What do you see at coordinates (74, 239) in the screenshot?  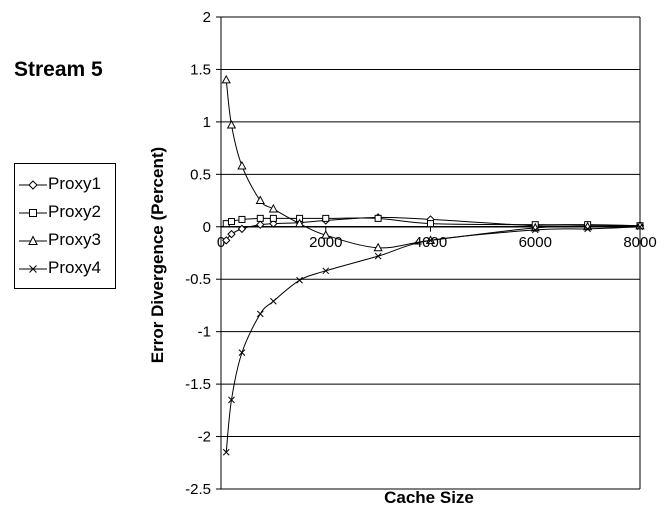 I see `legend-label-proxy3: Proxy3` at bounding box center [74, 239].